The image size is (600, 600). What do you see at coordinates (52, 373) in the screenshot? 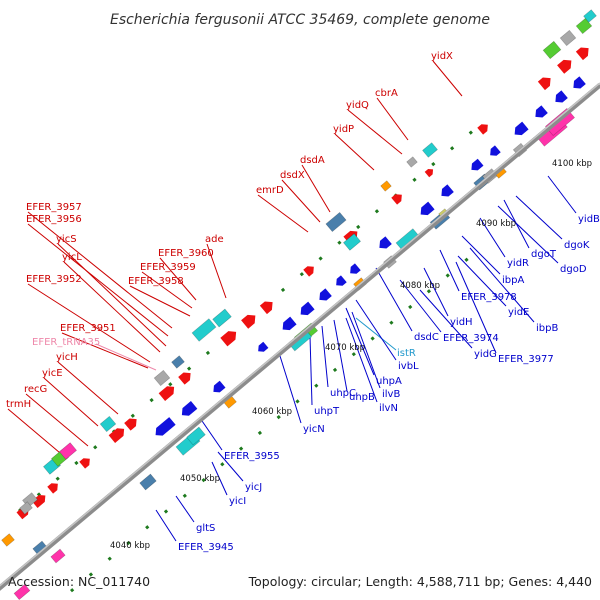
I see `gene-label-forward: yicE` at bounding box center [52, 373].